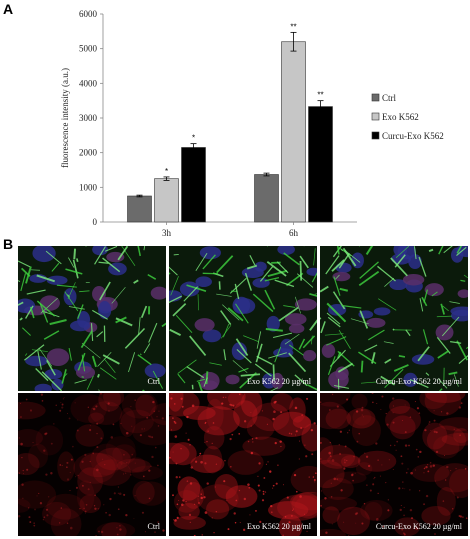  What do you see at coordinates (88, 187) in the screenshot?
I see `y-tick-label: 1000` at bounding box center [88, 187].